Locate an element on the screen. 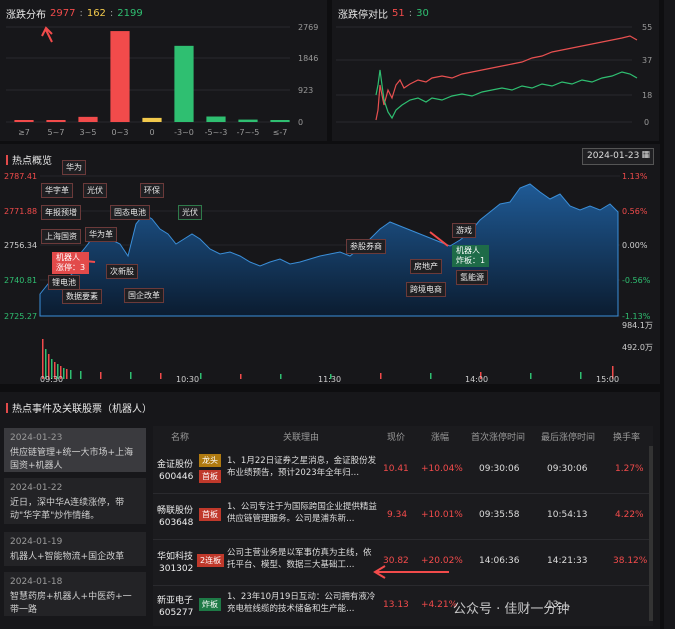 This screenshot has width=675, height=629. dist-category: -5~-3 is located at coordinates (216, 132).